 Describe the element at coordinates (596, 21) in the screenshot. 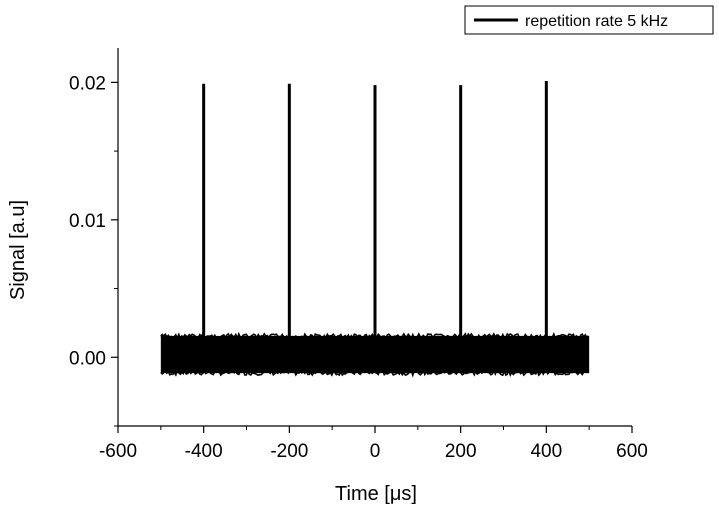

I see `legend-label: repetition rate 5 kHz` at that location.